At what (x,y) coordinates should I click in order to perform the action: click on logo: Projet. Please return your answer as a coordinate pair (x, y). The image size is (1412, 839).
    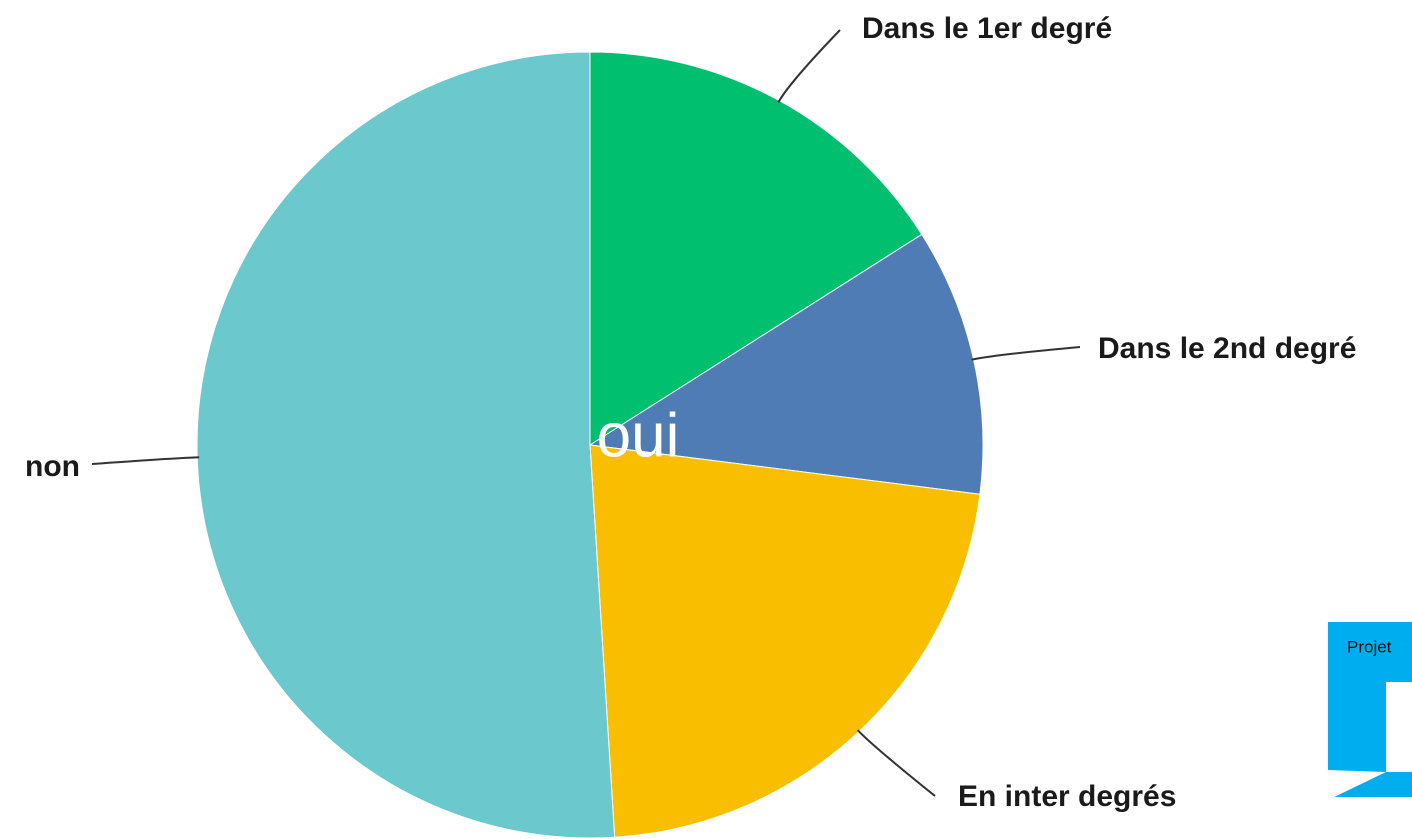
    Looking at the image, I should click on (1370, 711).